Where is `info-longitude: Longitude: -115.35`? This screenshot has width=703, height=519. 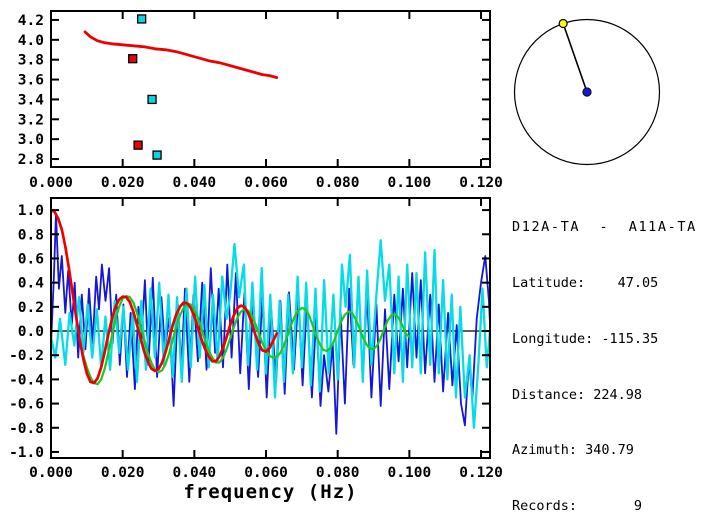
info-longitude: Longitude: -115.35 is located at coordinates (585, 338).